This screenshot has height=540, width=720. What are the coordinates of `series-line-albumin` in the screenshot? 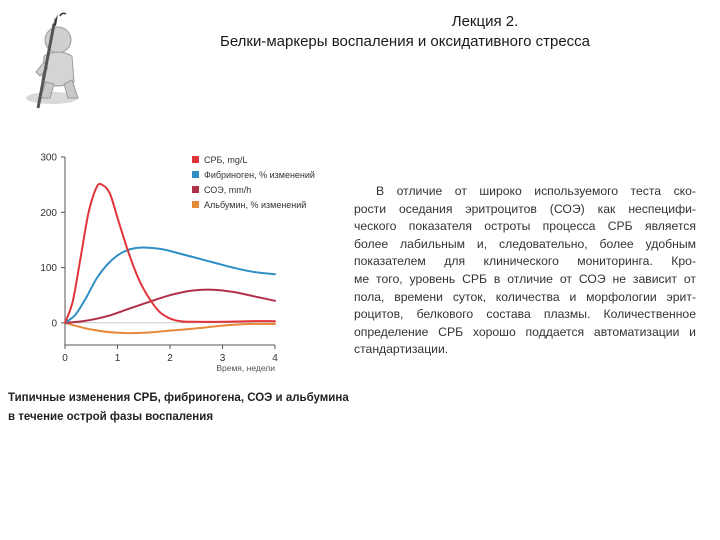 It's located at (170, 328).